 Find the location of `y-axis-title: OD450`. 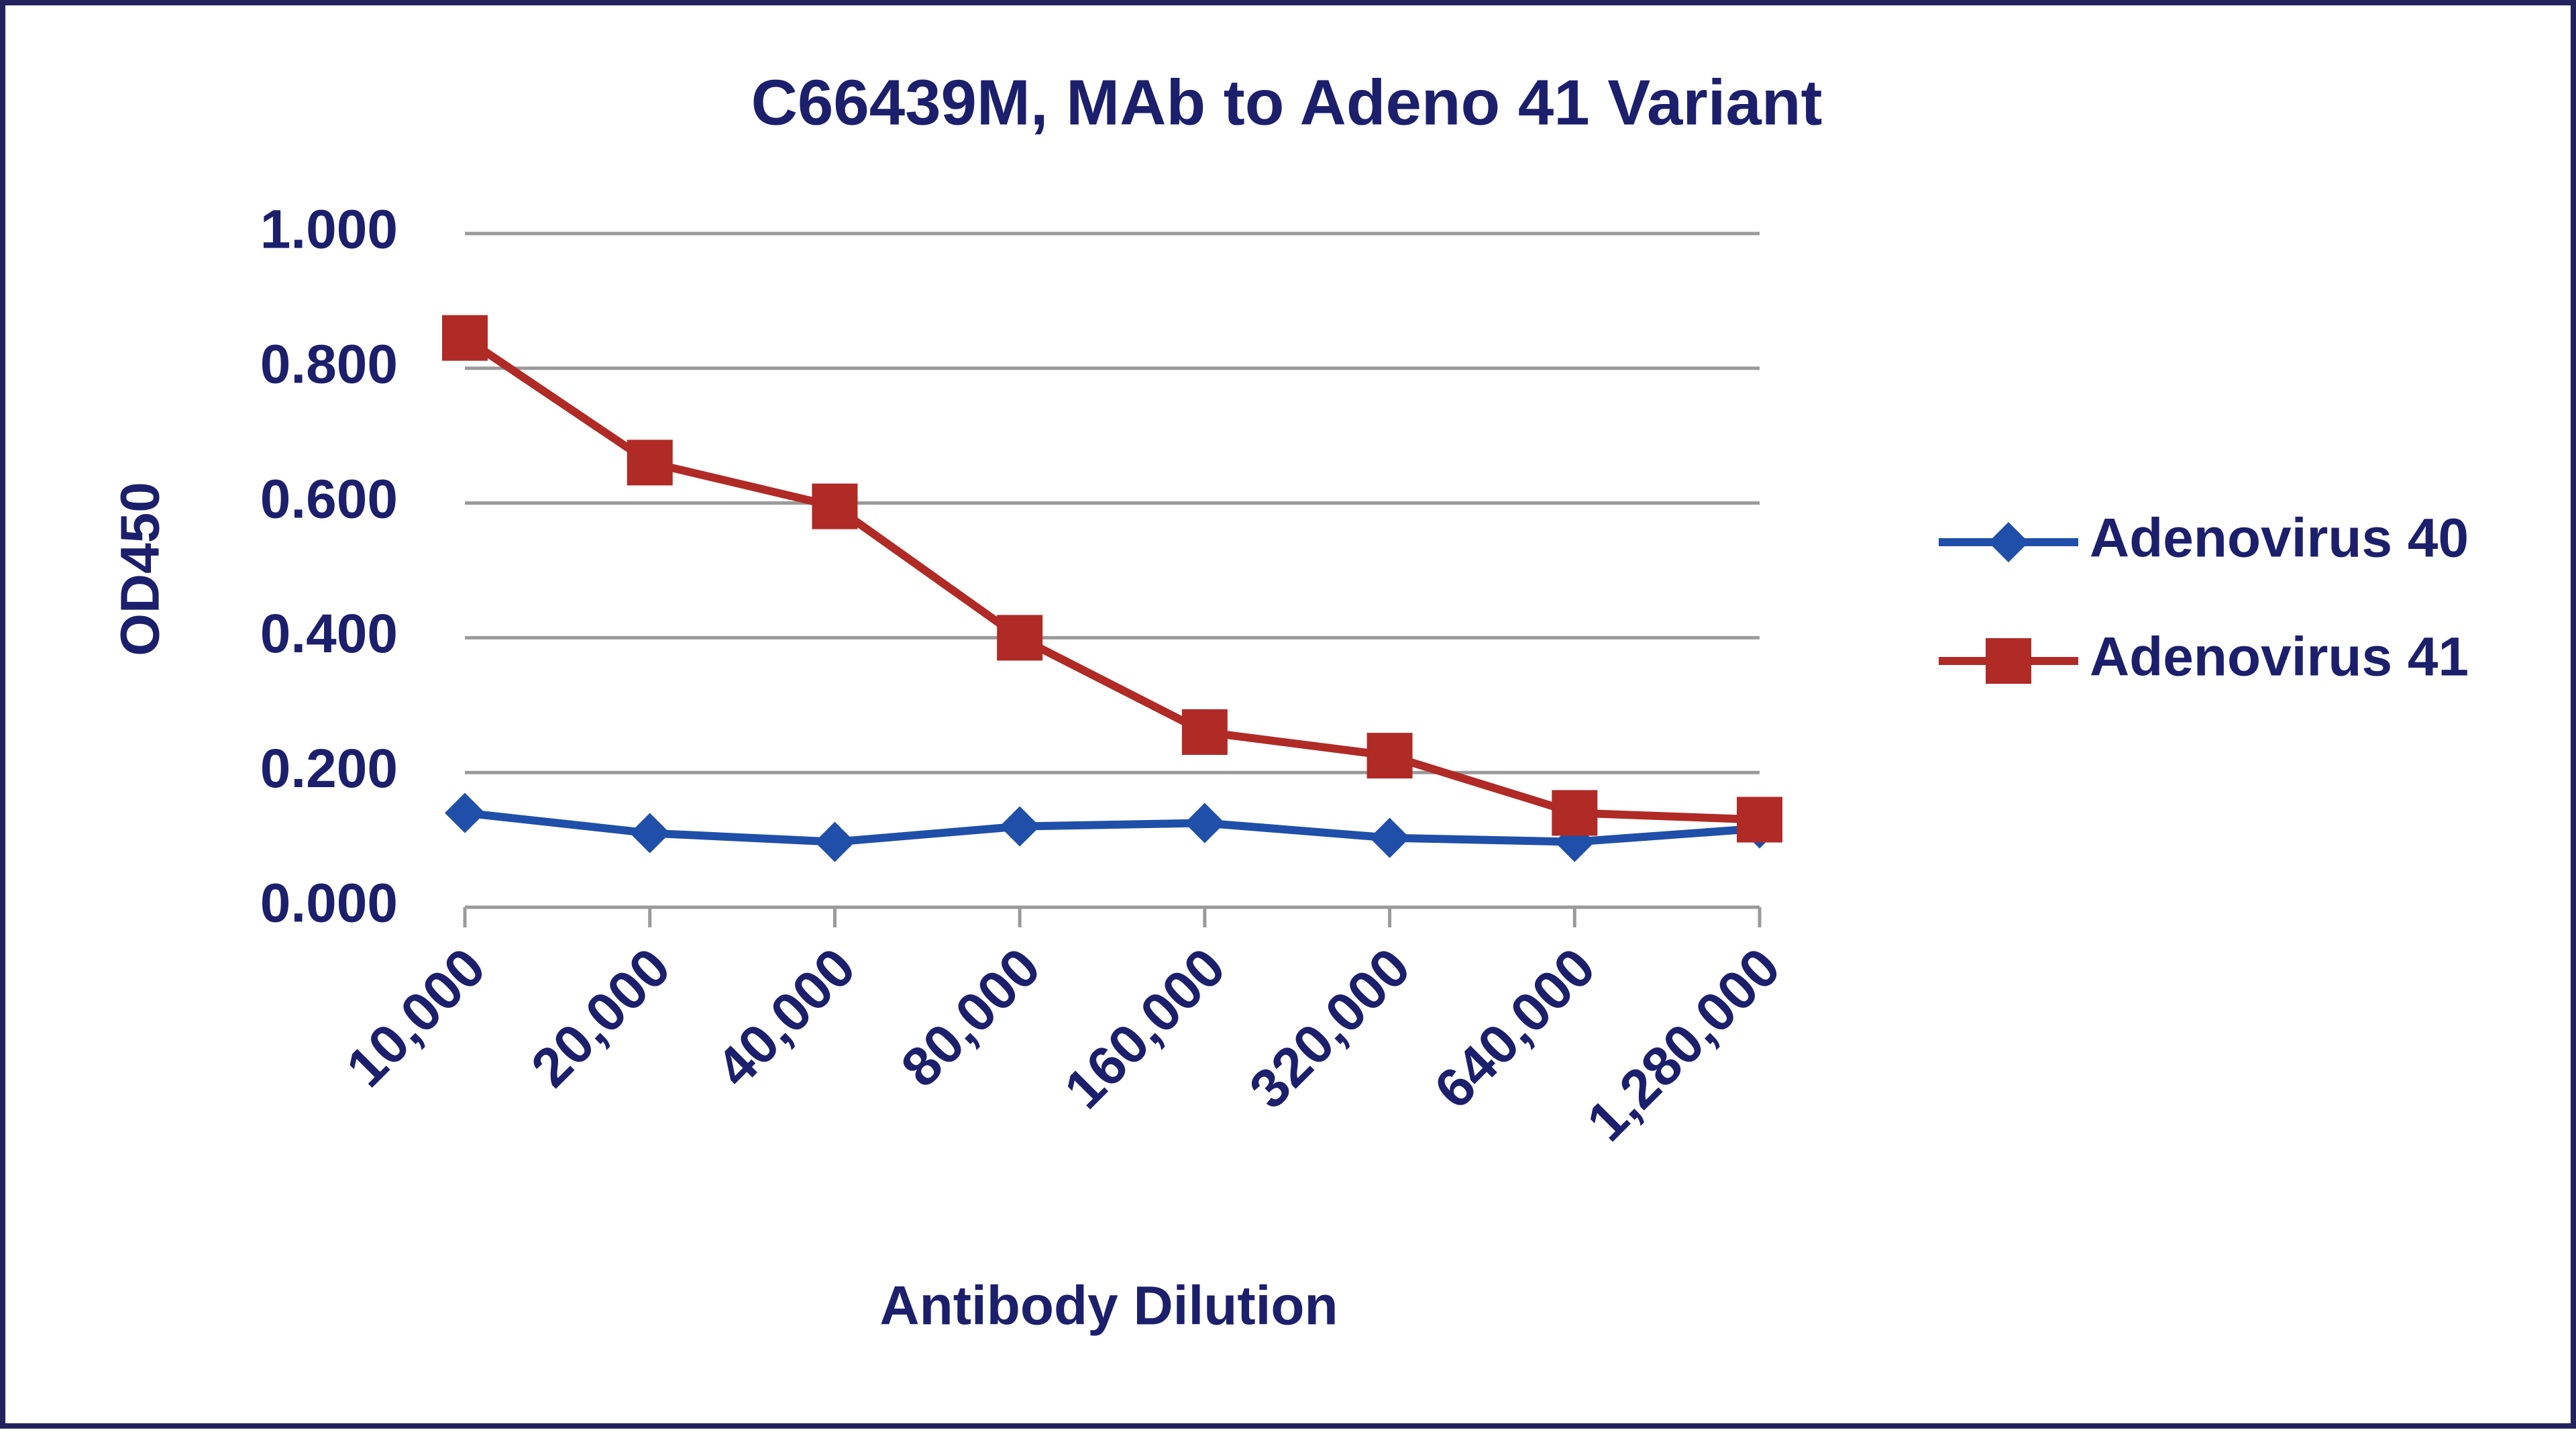

y-axis-title: OD450 is located at coordinates (140, 569).